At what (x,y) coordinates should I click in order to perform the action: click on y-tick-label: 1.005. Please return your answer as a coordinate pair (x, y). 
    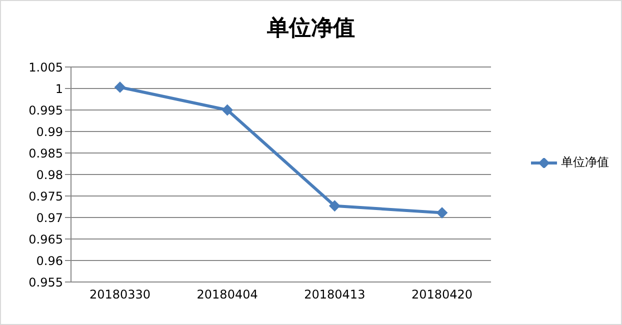
    Looking at the image, I should click on (45, 67).